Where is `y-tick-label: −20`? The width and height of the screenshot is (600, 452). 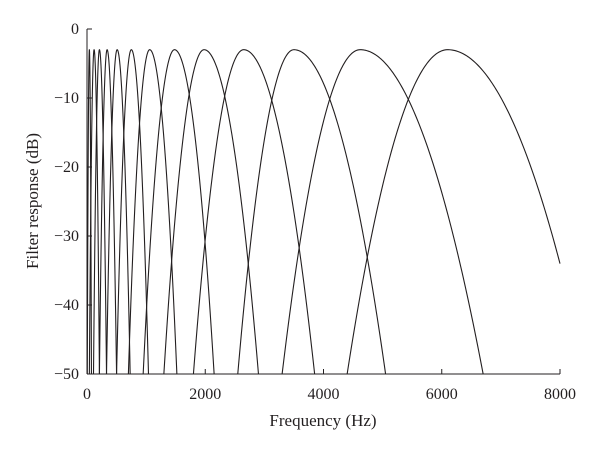 y-tick-label: −20 is located at coordinates (66, 167).